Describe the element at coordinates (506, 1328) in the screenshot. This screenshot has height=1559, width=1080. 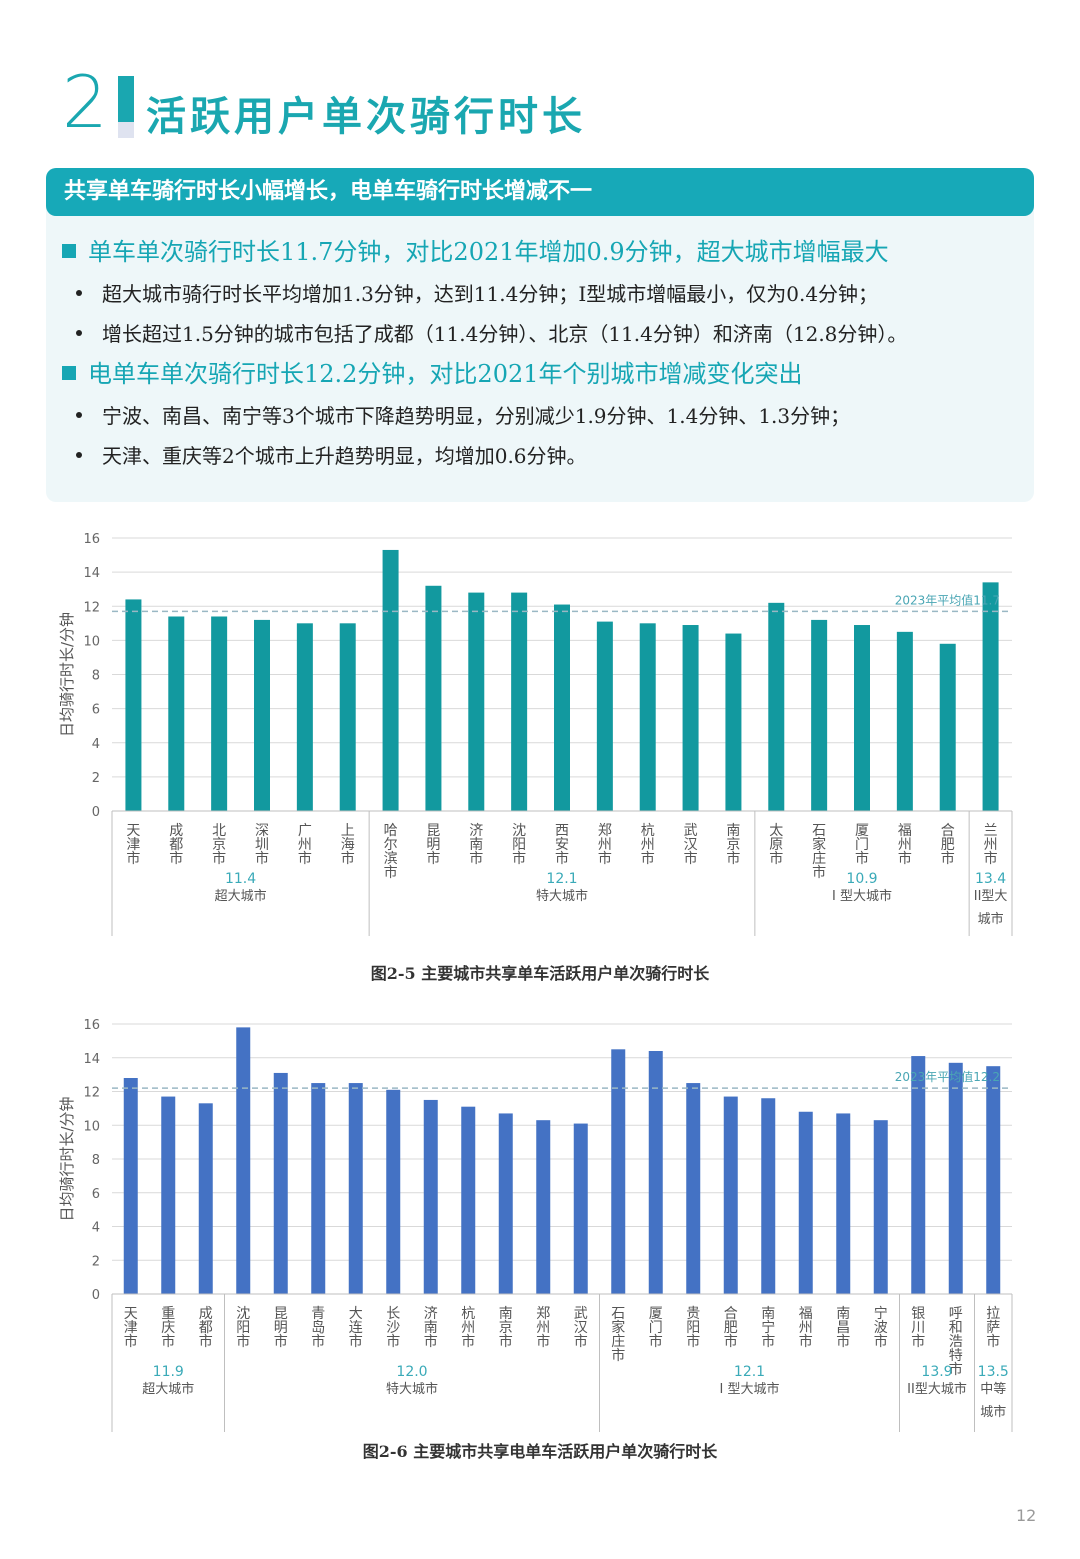
I see `category-label: 南京市` at that location.